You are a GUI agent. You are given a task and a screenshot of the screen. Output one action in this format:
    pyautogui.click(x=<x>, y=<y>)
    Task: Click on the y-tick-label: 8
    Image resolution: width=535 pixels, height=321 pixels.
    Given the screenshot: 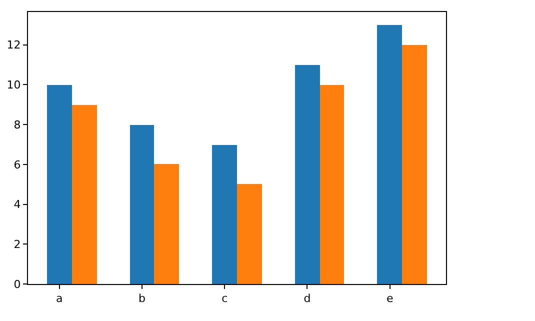 What is the action you would take?
    pyautogui.click(x=17, y=125)
    